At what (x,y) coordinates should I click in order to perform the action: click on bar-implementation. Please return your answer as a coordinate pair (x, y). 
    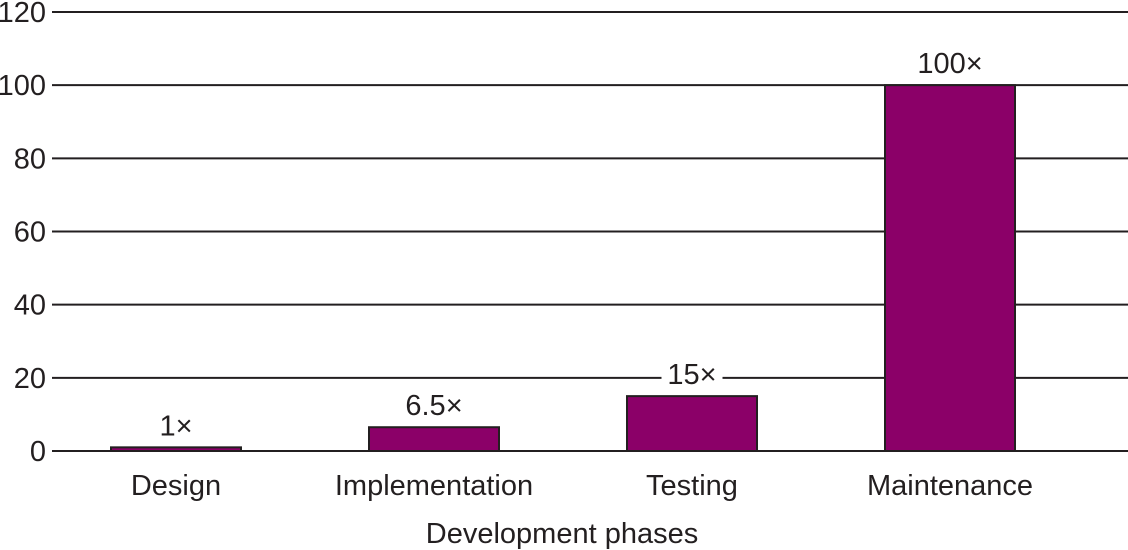
    Looking at the image, I should click on (434, 439).